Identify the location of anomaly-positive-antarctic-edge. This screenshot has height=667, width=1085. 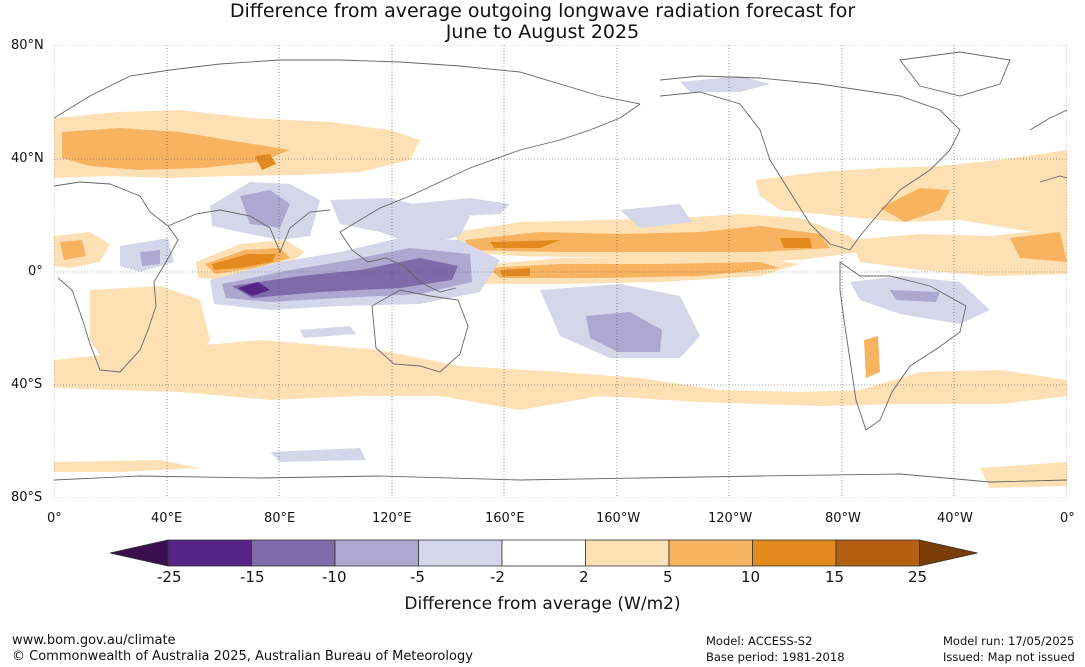
(127, 466).